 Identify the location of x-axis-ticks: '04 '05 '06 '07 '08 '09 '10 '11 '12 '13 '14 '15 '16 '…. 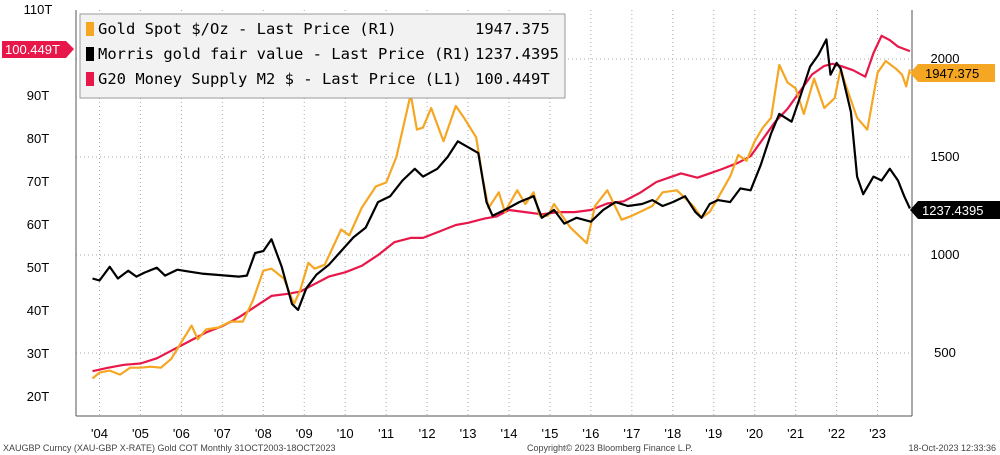
(488, 433).